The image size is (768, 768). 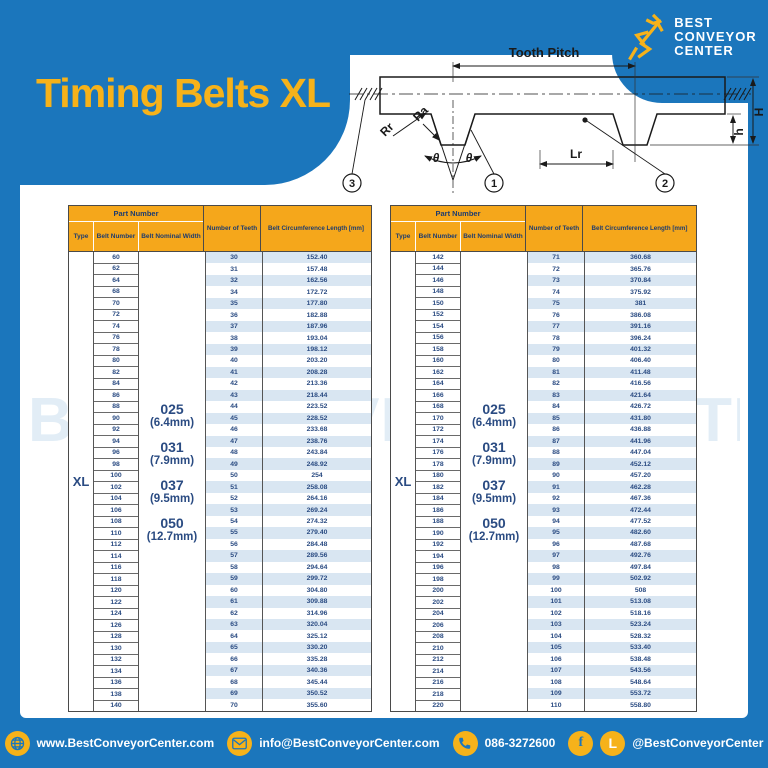 I want to click on theta-right-label: θ, so click(x=469, y=158).